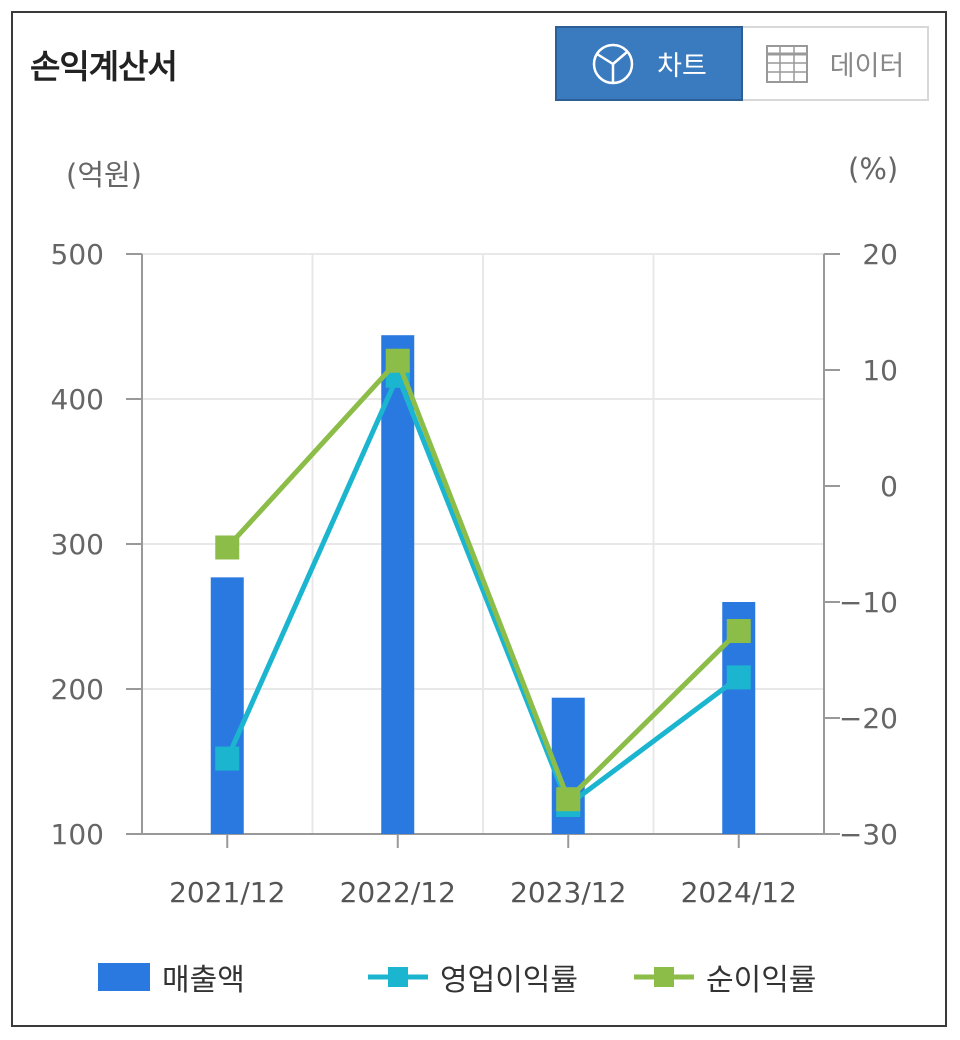  Describe the element at coordinates (868, 834) in the screenshot. I see `right-tick-label: −30` at that location.